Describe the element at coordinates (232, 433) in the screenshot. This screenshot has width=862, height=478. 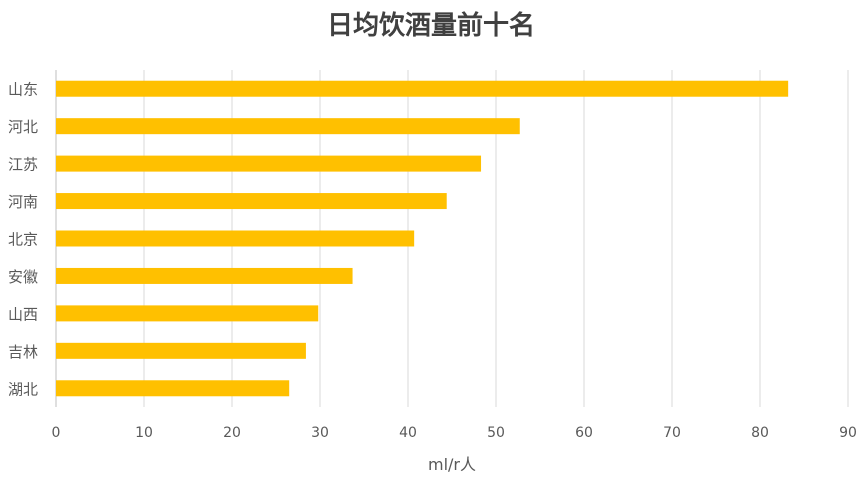
I see `x-tick-label: 20` at that location.